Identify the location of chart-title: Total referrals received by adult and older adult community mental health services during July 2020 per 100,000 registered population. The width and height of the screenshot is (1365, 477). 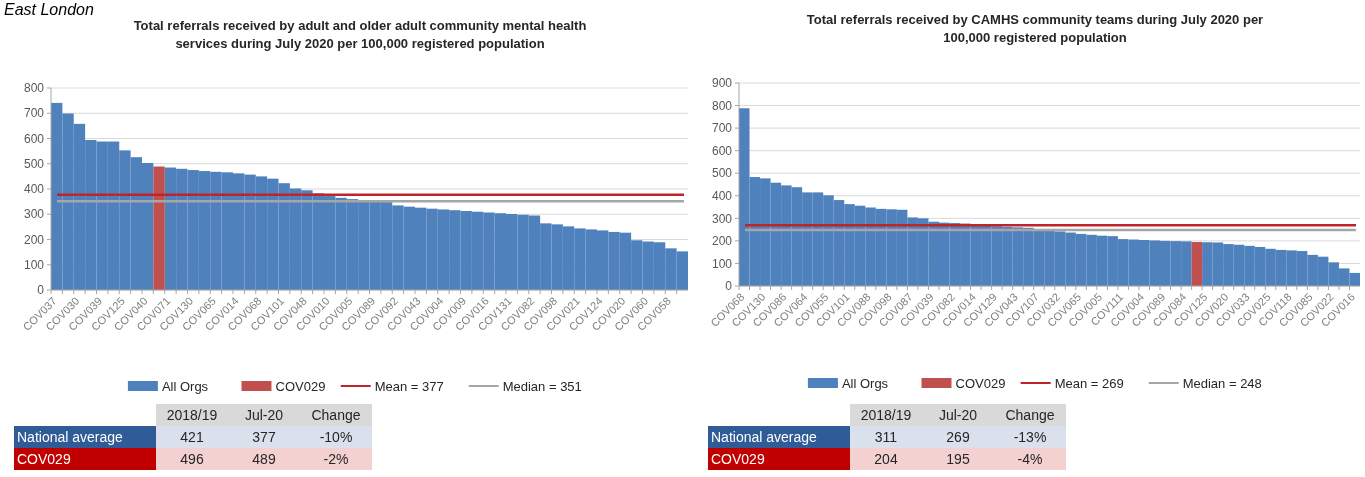
(360, 34).